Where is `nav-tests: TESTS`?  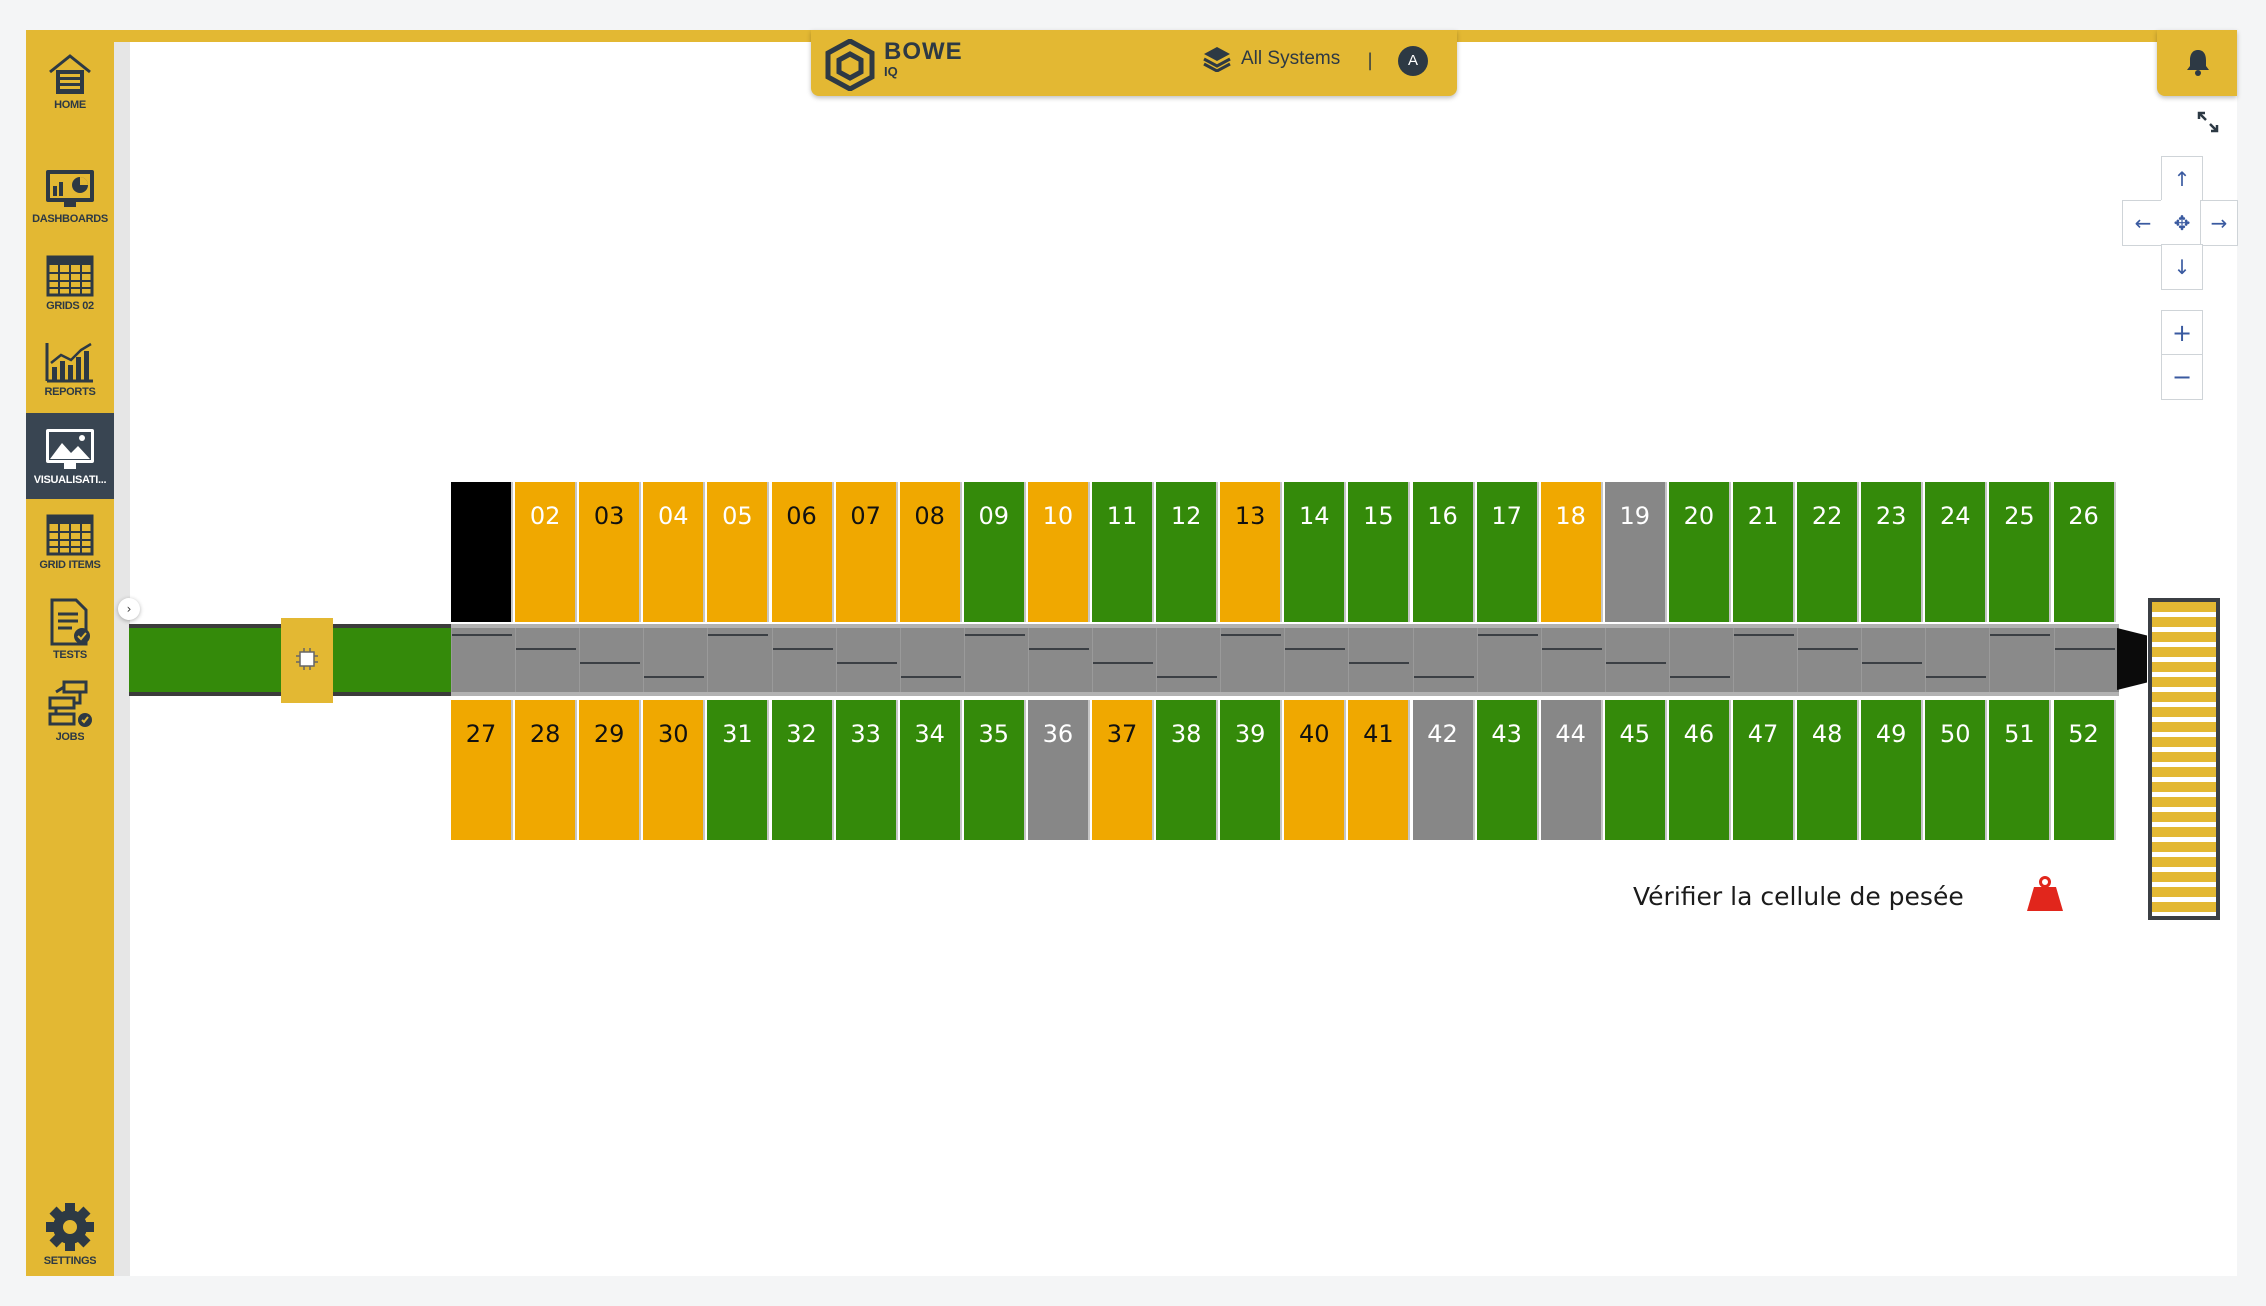
nav-tests: TESTS is located at coordinates (70, 638).